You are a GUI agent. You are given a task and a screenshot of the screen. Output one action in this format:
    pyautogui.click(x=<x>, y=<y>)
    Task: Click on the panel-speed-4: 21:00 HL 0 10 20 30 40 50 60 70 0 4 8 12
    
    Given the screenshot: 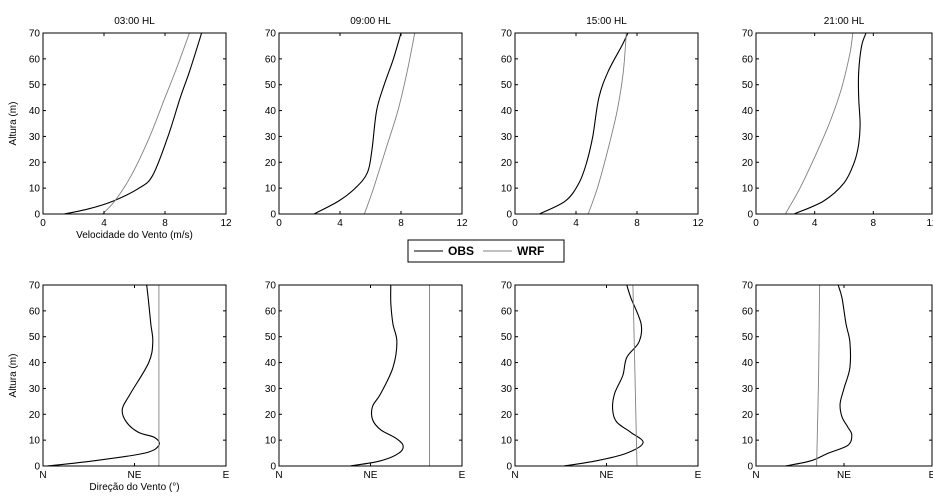 What is the action you would take?
    pyautogui.click(x=837, y=122)
    